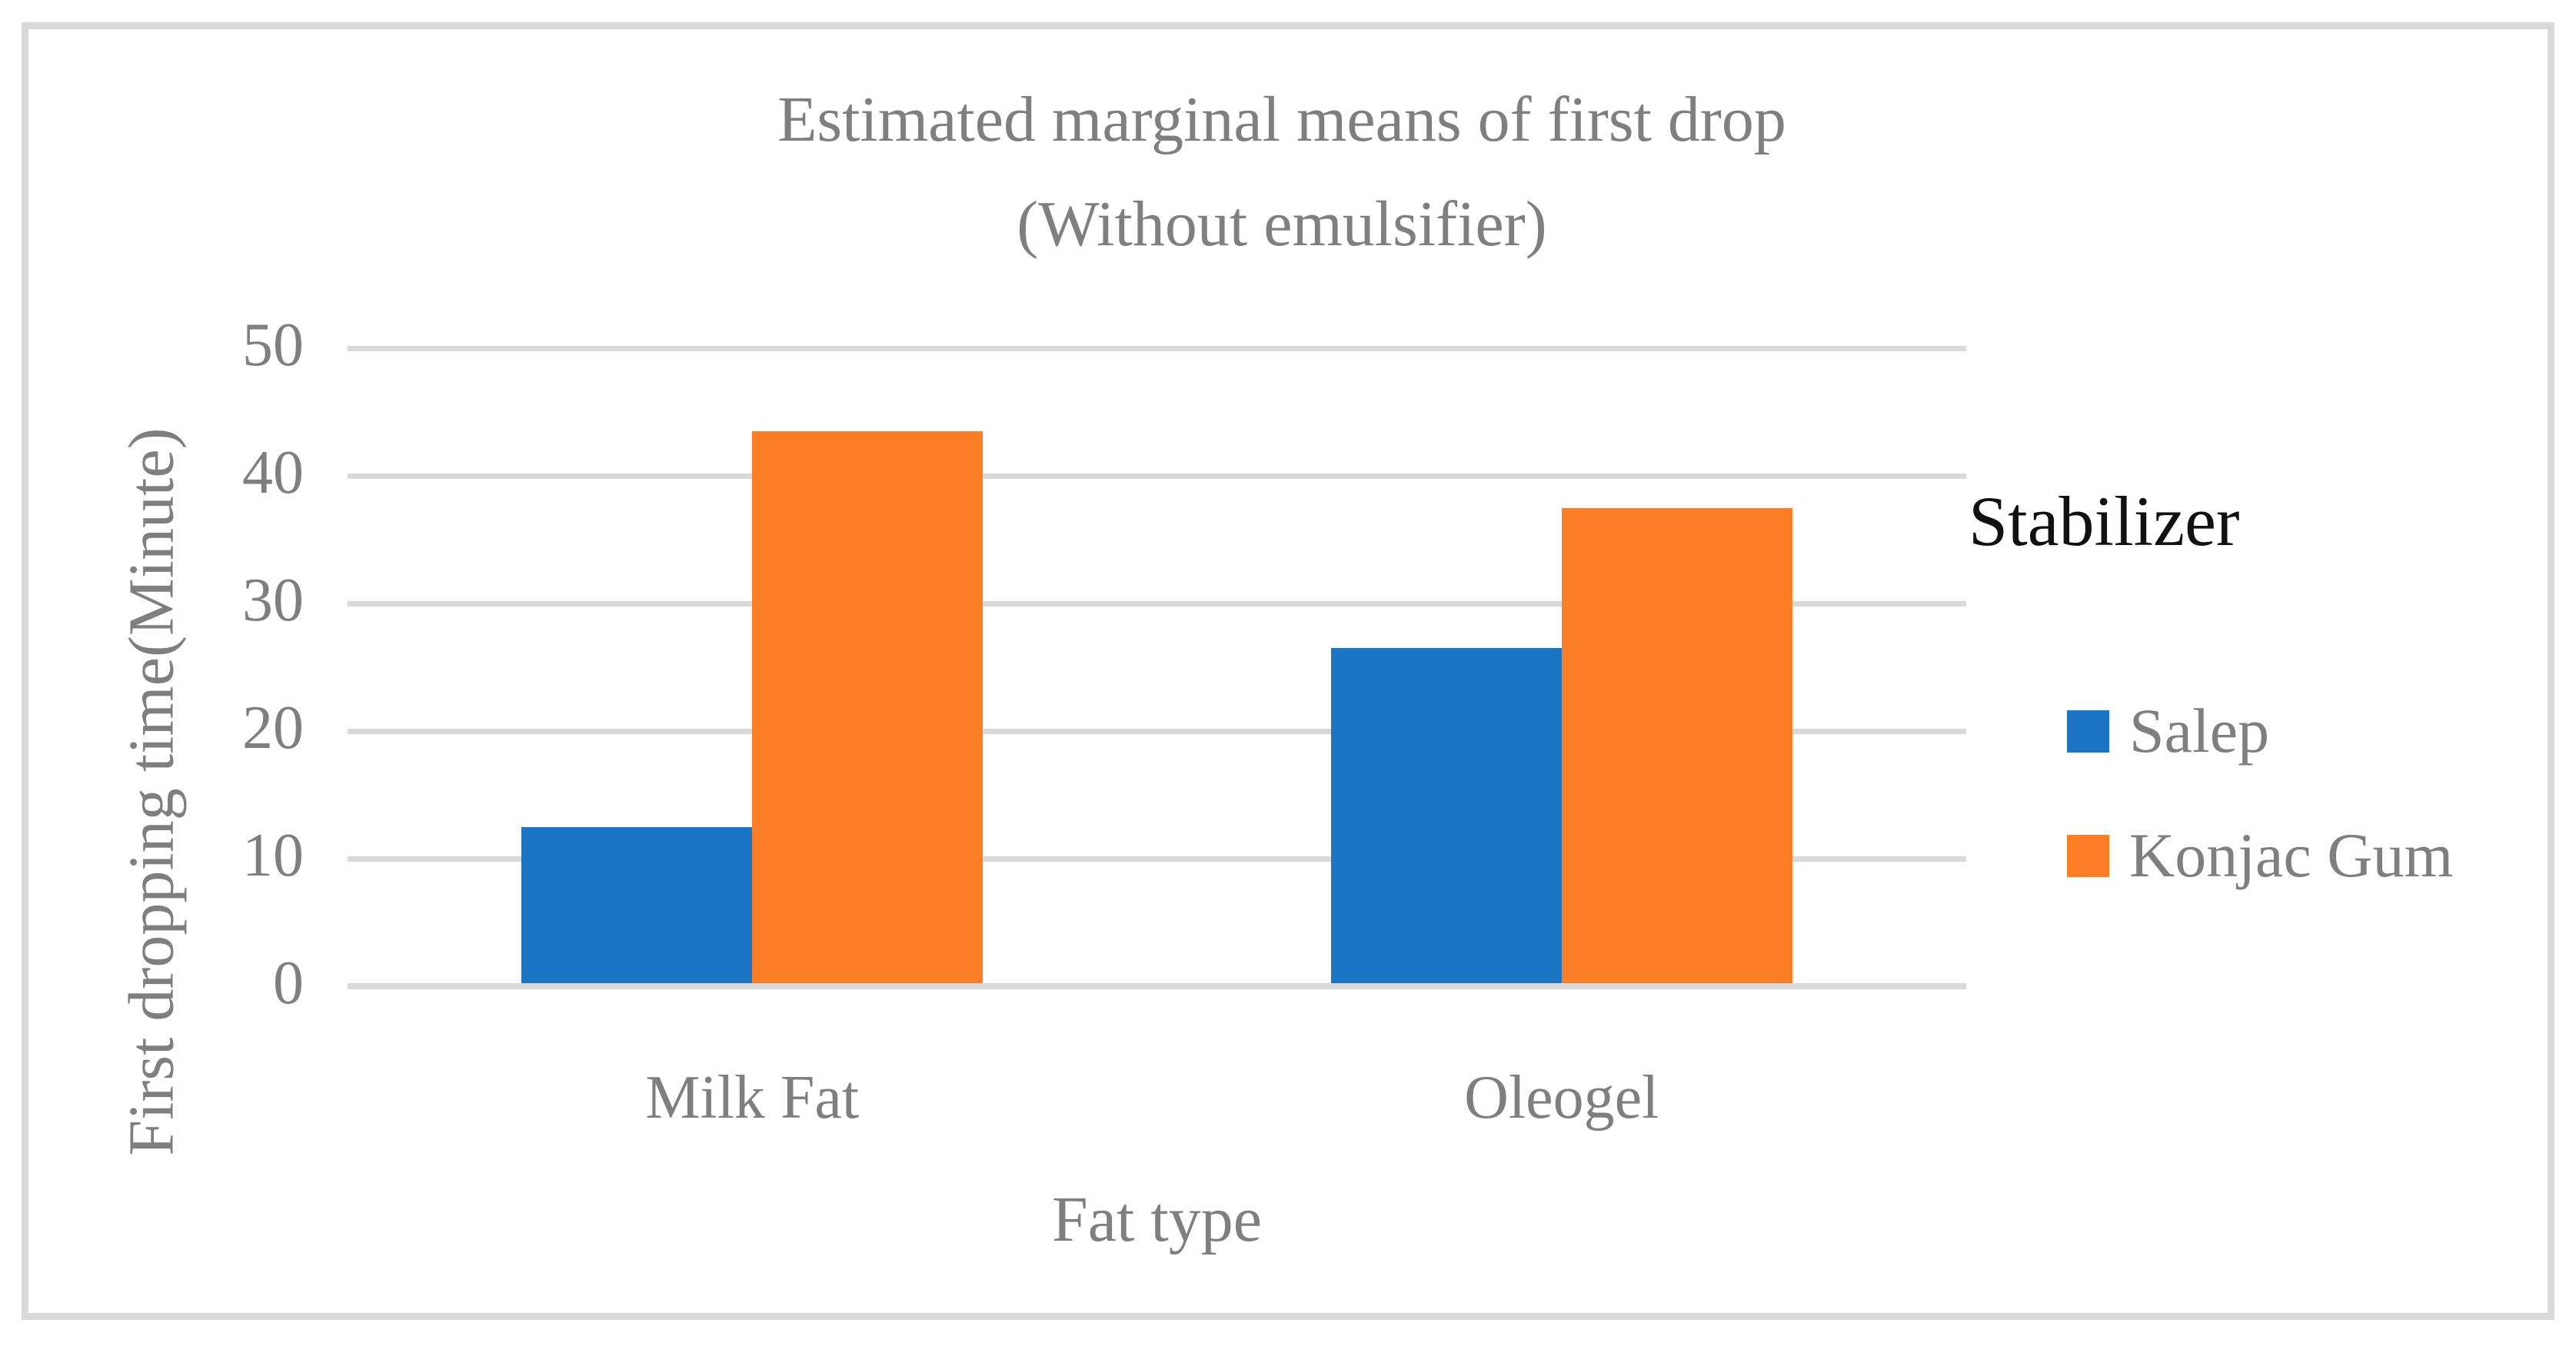 The width and height of the screenshot is (2576, 1346). I want to click on y-tick-label-20: 20, so click(273, 727).